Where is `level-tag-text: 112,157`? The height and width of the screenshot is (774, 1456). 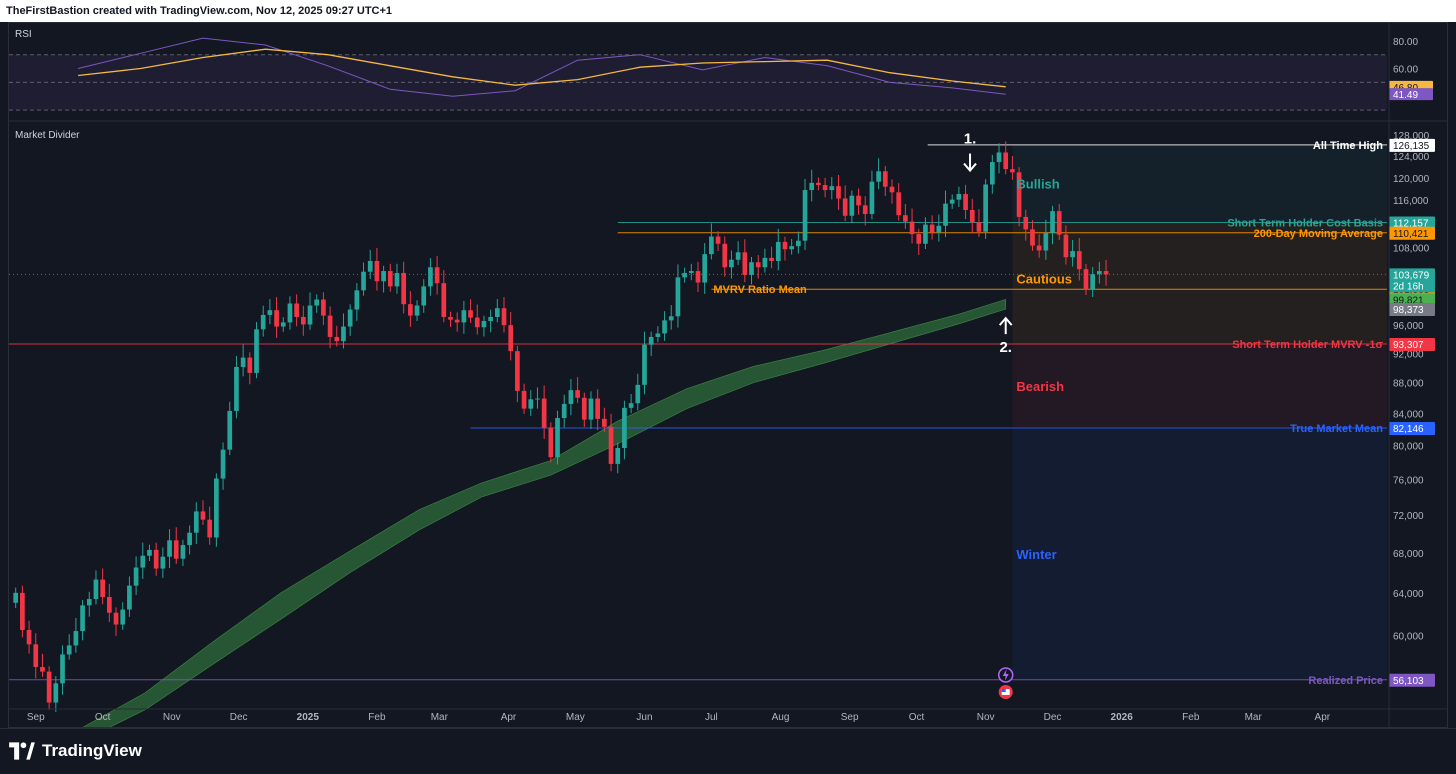 level-tag-text: 112,157 is located at coordinates (1411, 223).